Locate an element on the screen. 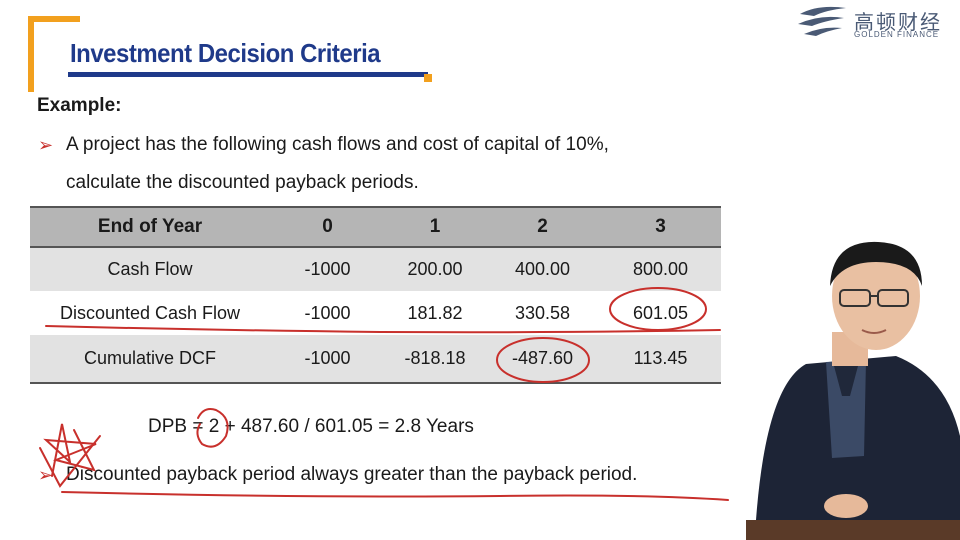 The width and height of the screenshot is (960, 540). example-label: Example: is located at coordinates (79, 105).